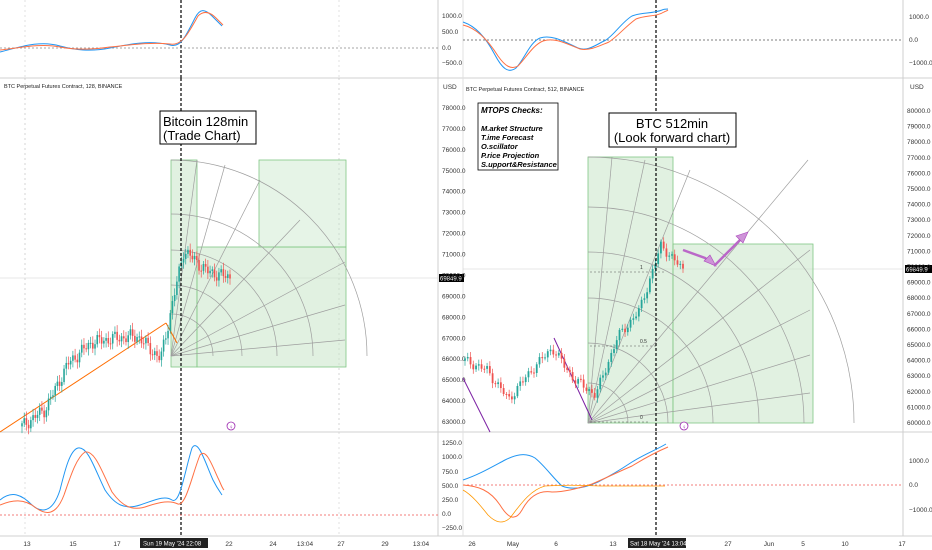 This screenshot has width=932, height=550. Describe the element at coordinates (919, 220) in the screenshot. I see `right-price-tick: 73000.0` at that location.